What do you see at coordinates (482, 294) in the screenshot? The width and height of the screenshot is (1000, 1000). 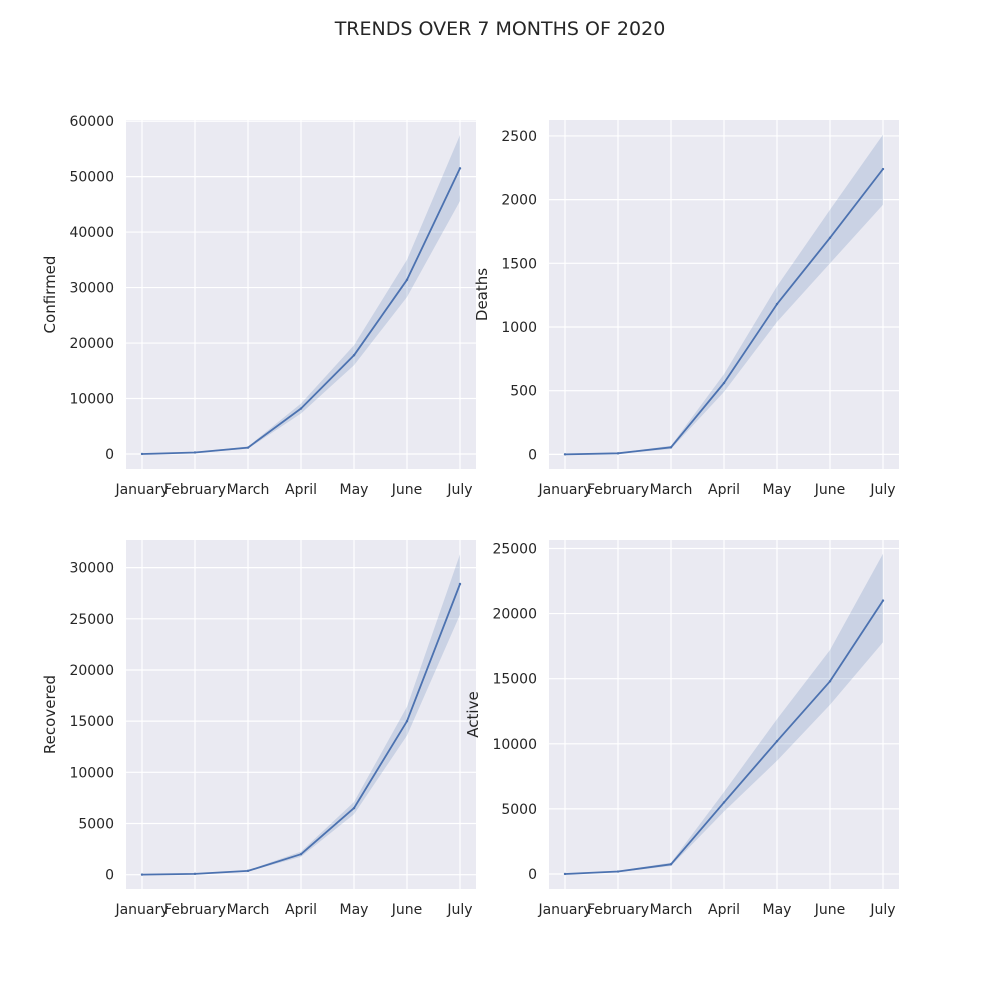 I see `y-axis-label: Deaths` at bounding box center [482, 294].